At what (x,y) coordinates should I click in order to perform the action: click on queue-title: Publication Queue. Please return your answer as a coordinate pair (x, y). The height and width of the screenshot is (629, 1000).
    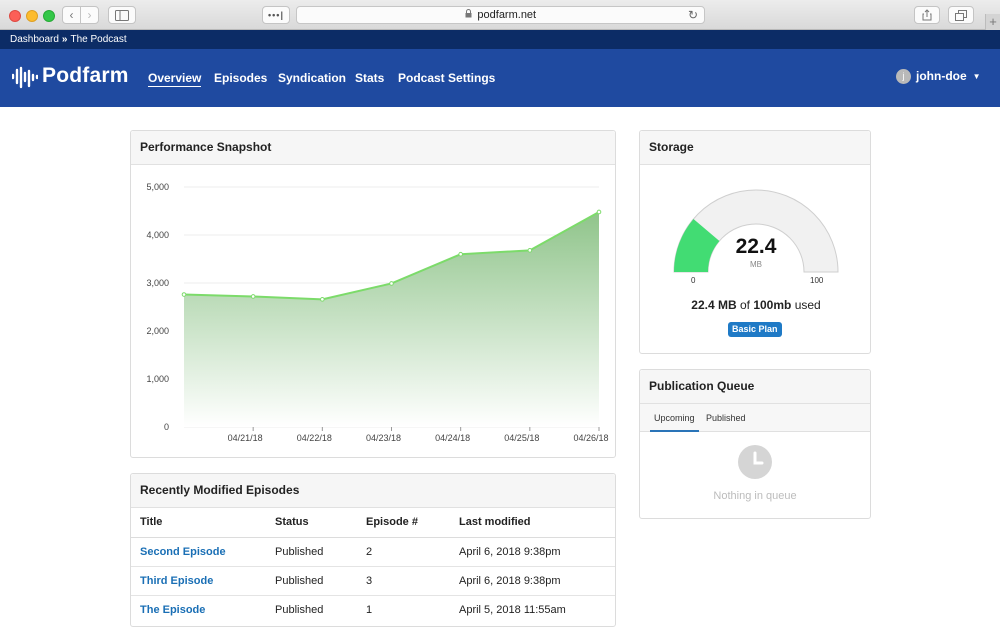
    Looking at the image, I should click on (755, 387).